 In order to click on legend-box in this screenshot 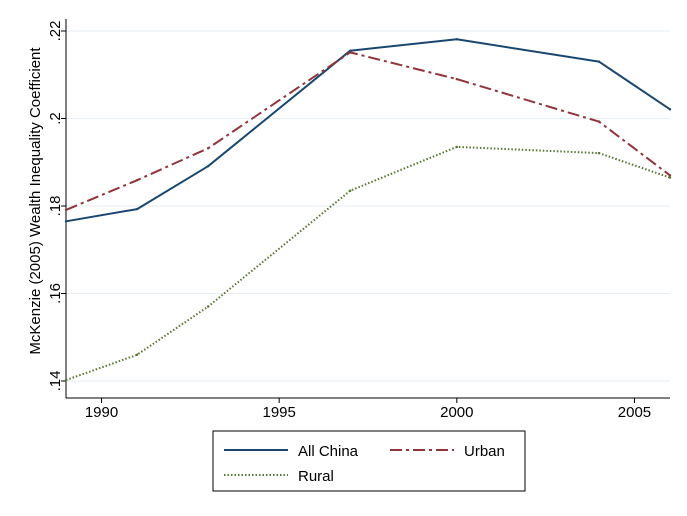, I will do `click(369, 461)`.